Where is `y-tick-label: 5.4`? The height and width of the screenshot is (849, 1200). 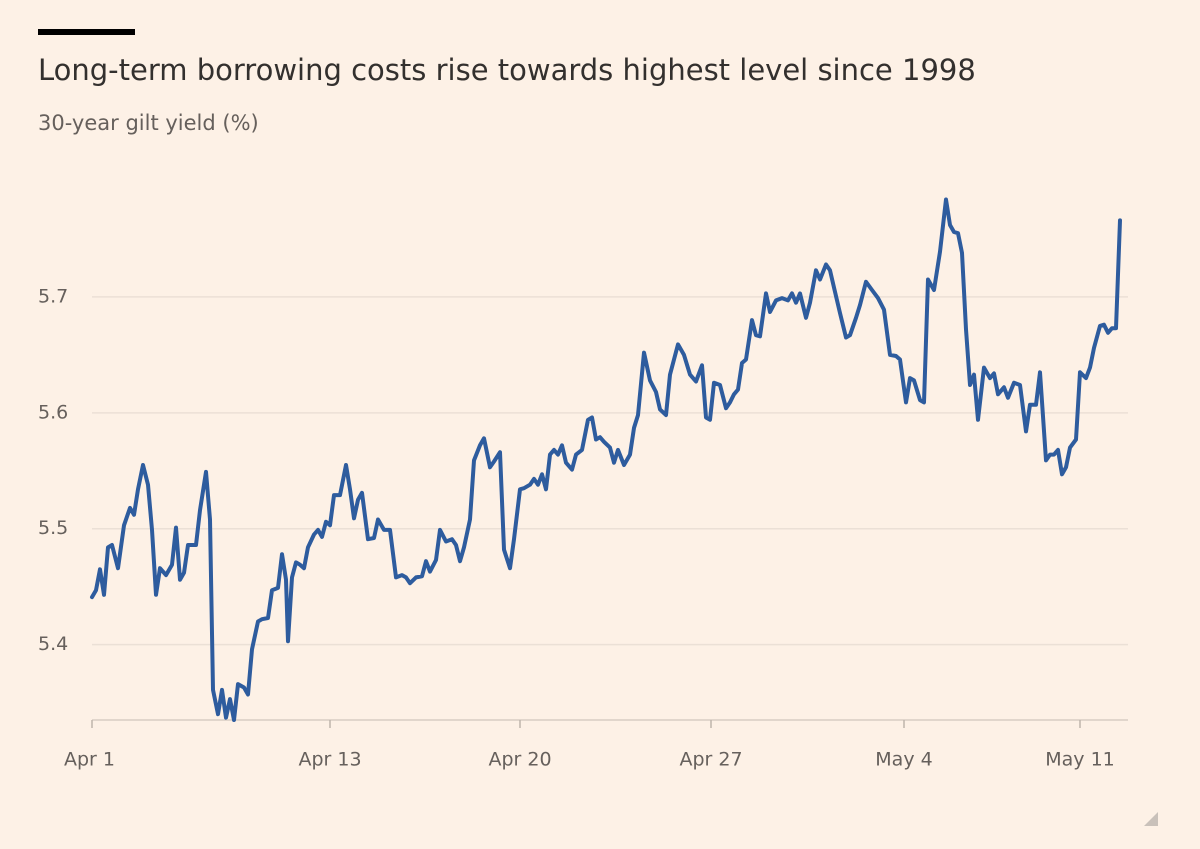 y-tick-label: 5.4 is located at coordinates (53, 644).